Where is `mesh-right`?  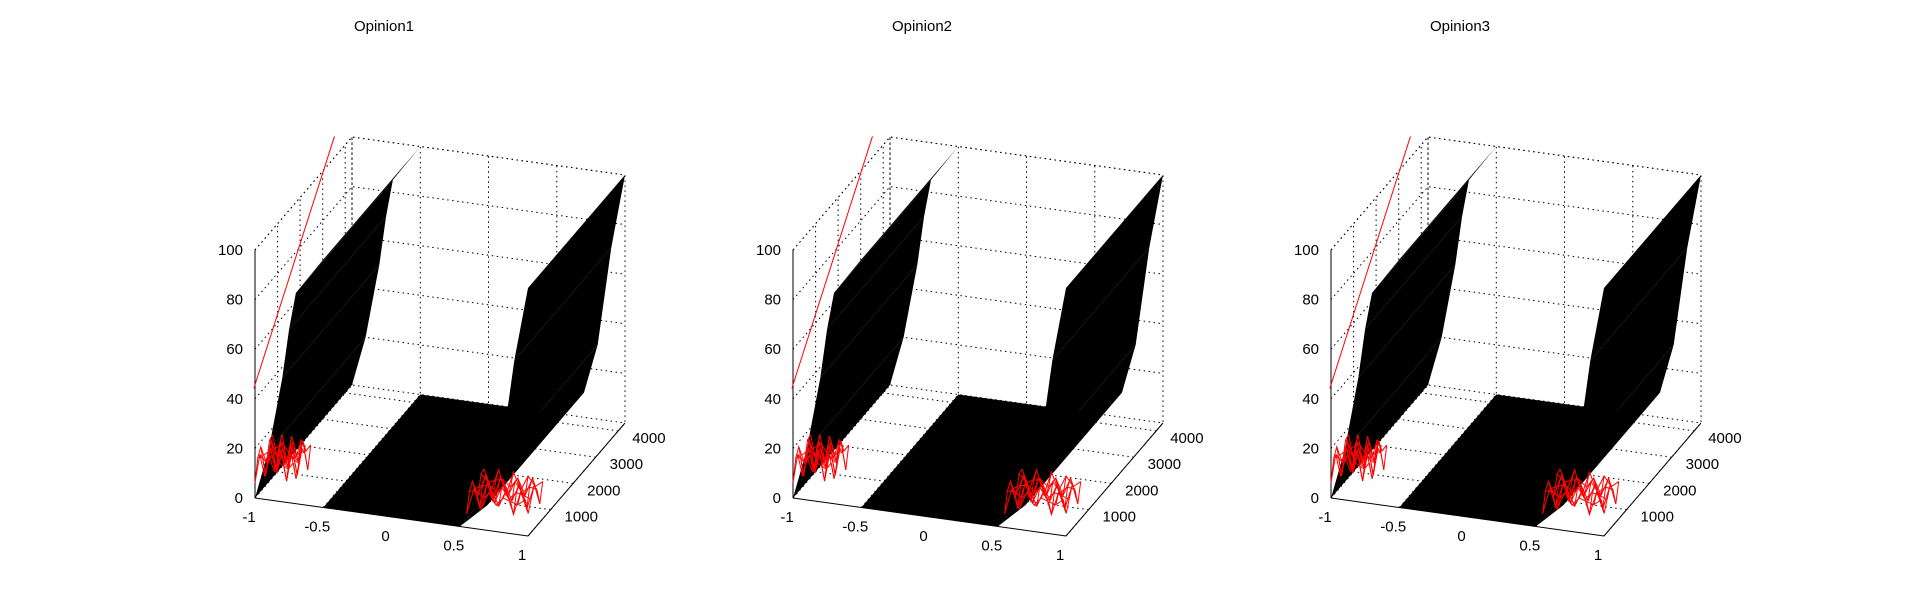
mesh-right is located at coordinates (1043, 492).